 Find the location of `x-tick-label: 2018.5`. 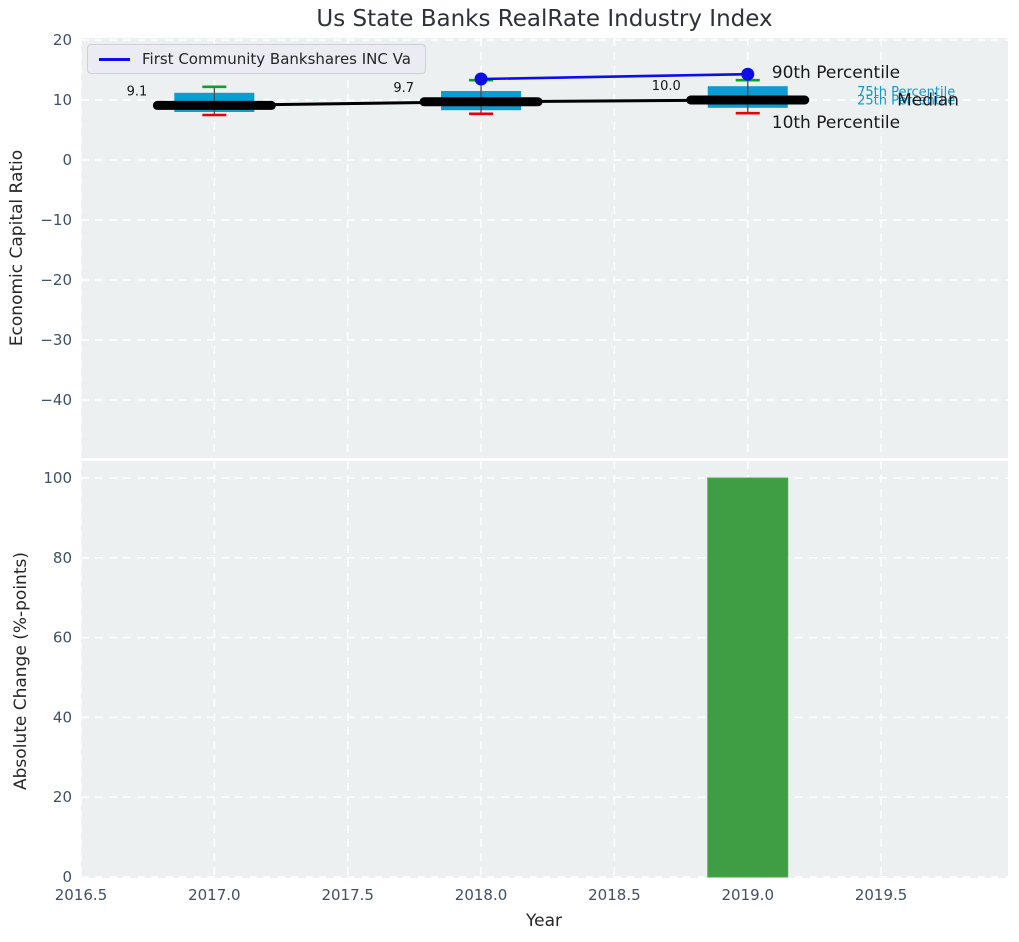

x-tick-label: 2018.5 is located at coordinates (614, 895).